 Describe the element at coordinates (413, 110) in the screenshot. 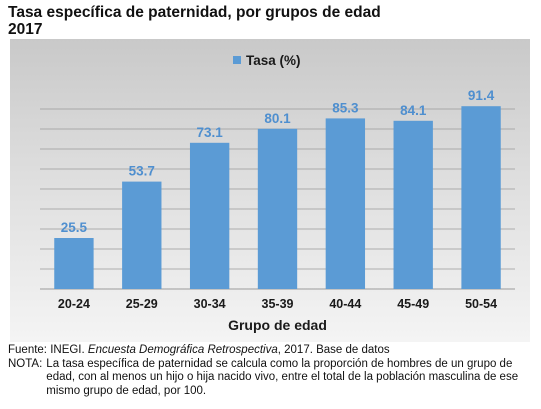

I see `bar-value-label: 84.1` at that location.